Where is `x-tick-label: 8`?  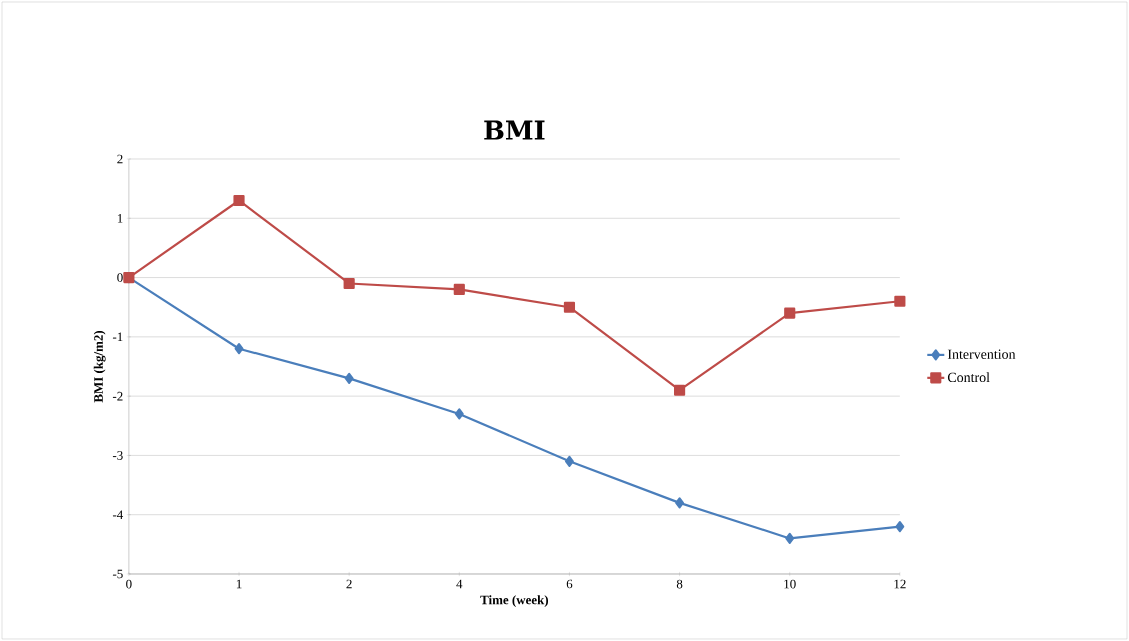
x-tick-label: 8 is located at coordinates (679, 584).